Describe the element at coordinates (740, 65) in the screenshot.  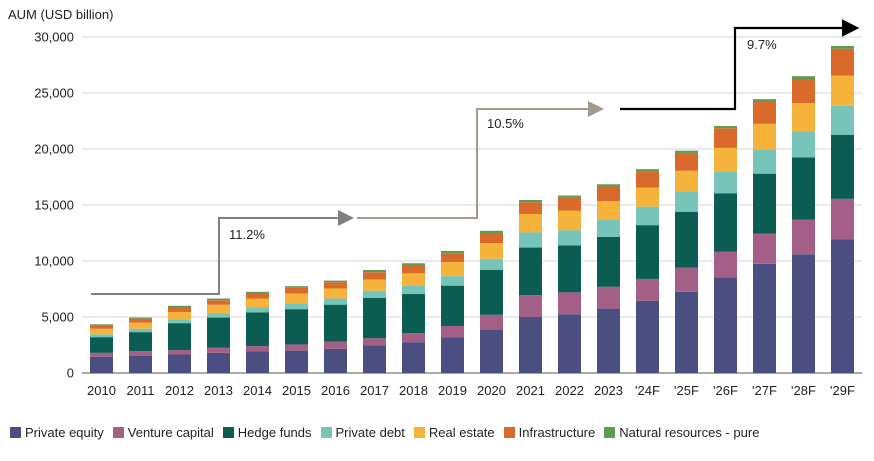
I see `growth-arrow-forecast` at that location.